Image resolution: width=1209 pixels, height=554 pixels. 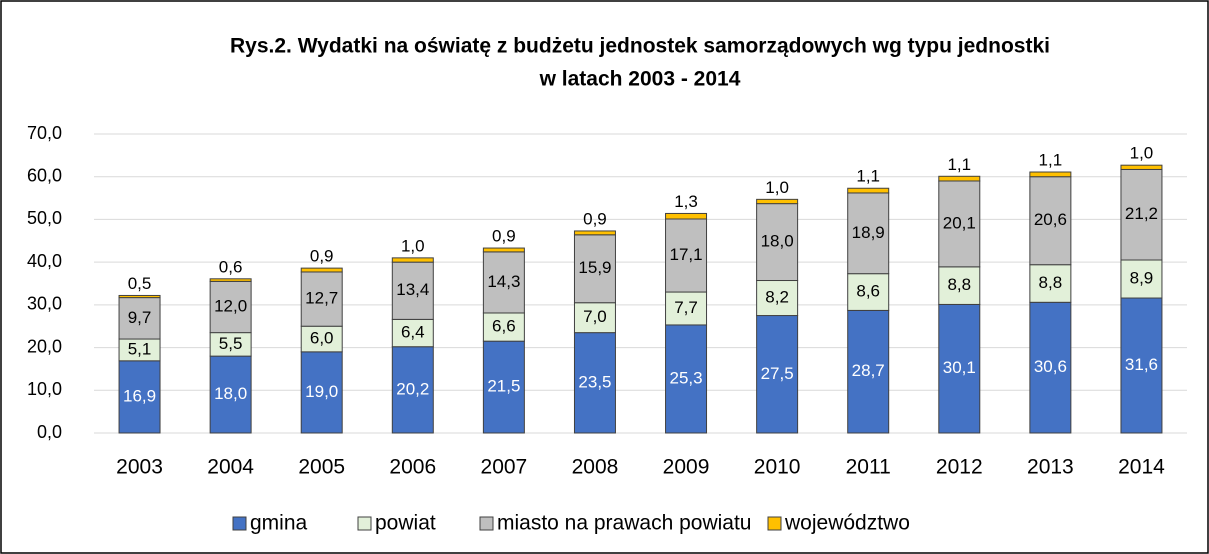 I want to click on data-label: 9,7, so click(x=140, y=317).